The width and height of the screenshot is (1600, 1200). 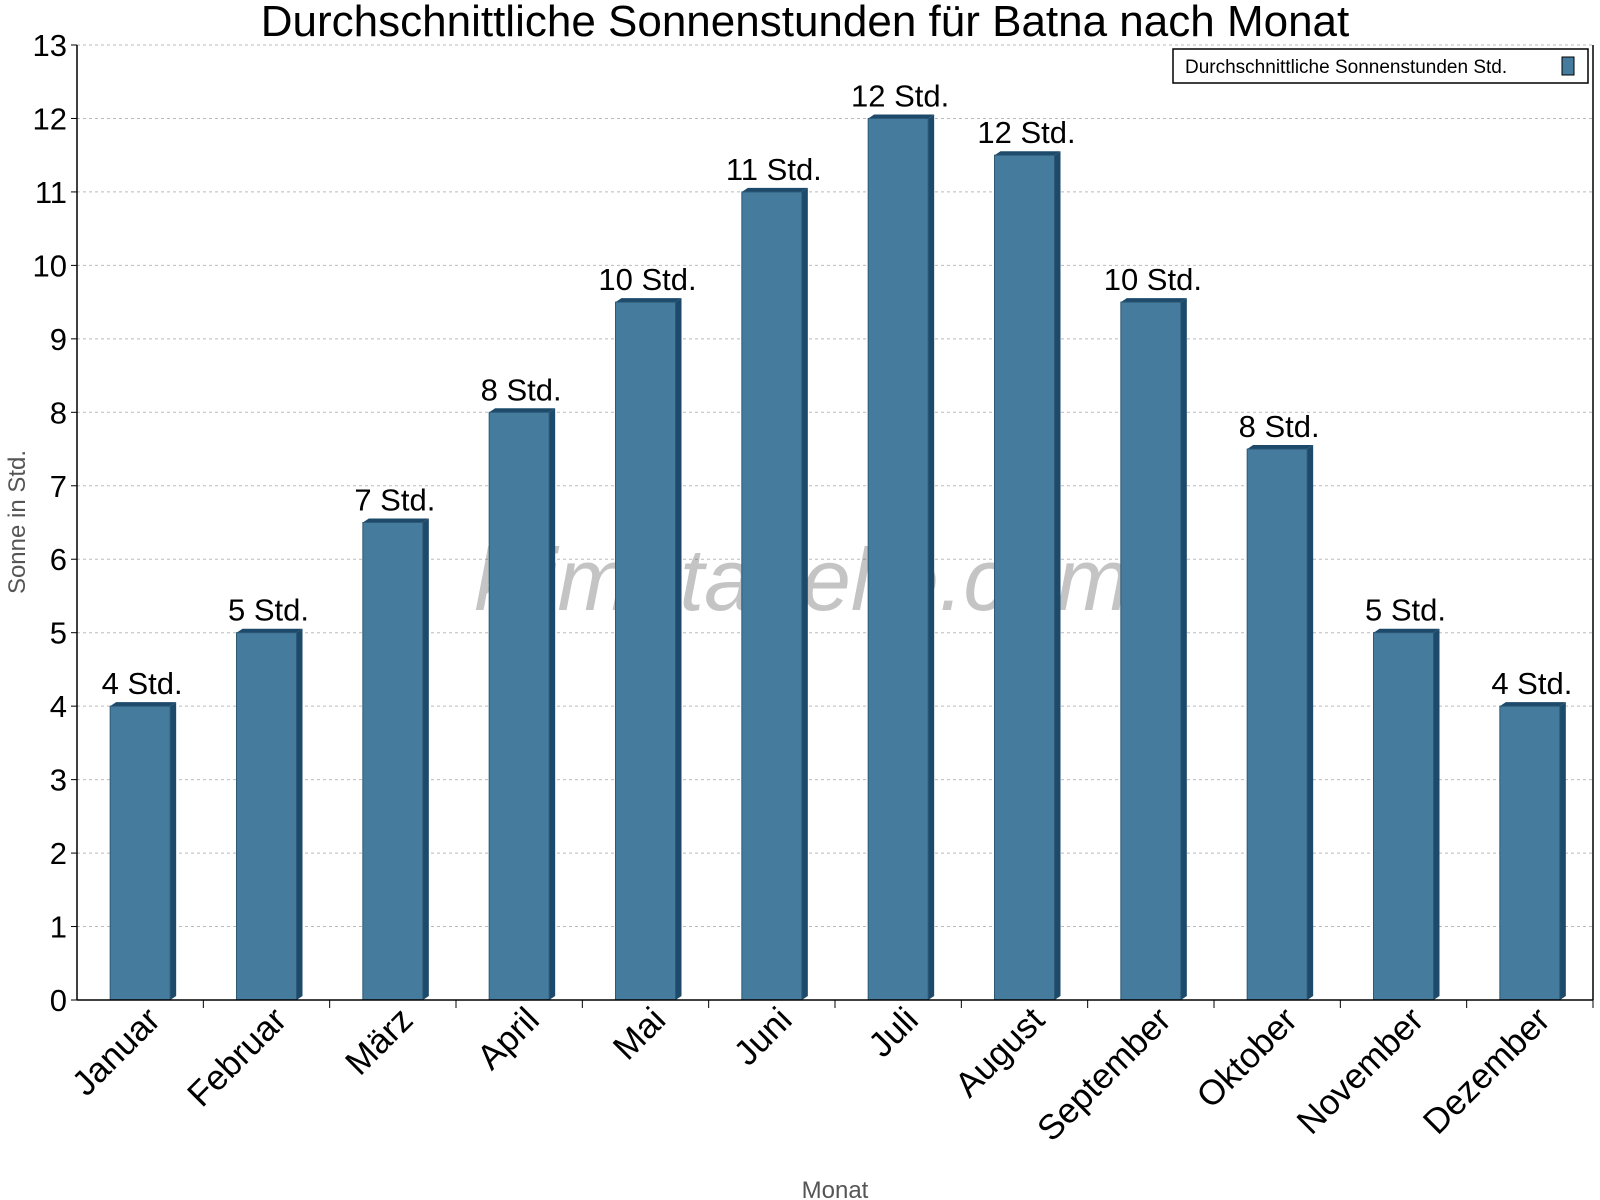 I want to click on y-axis-label: Sonne in Std., so click(x=17, y=522).